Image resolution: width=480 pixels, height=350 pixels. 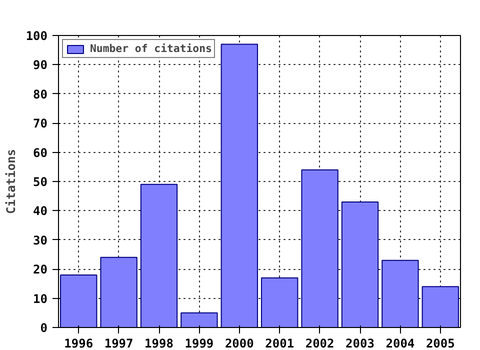 I want to click on x-tick-label: 2004, so click(x=400, y=343).